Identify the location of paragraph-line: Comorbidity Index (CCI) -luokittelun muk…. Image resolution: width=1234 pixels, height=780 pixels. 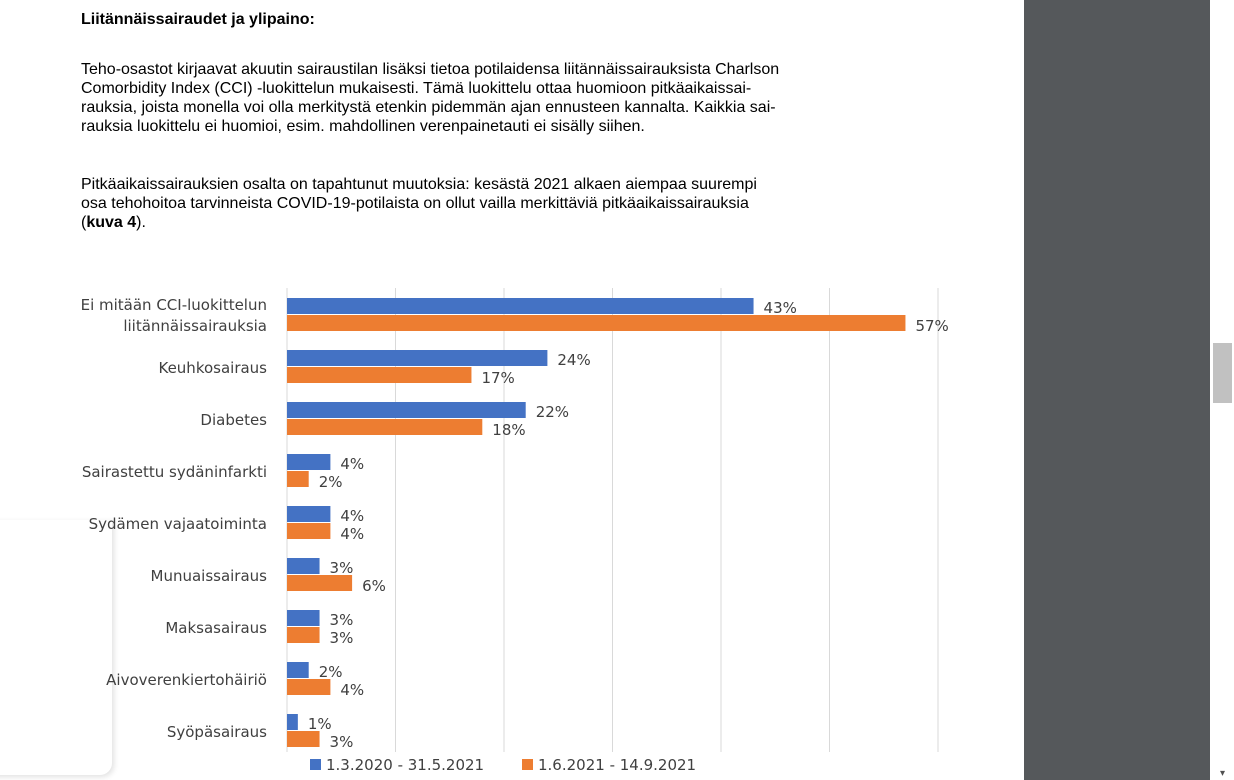
(416, 88).